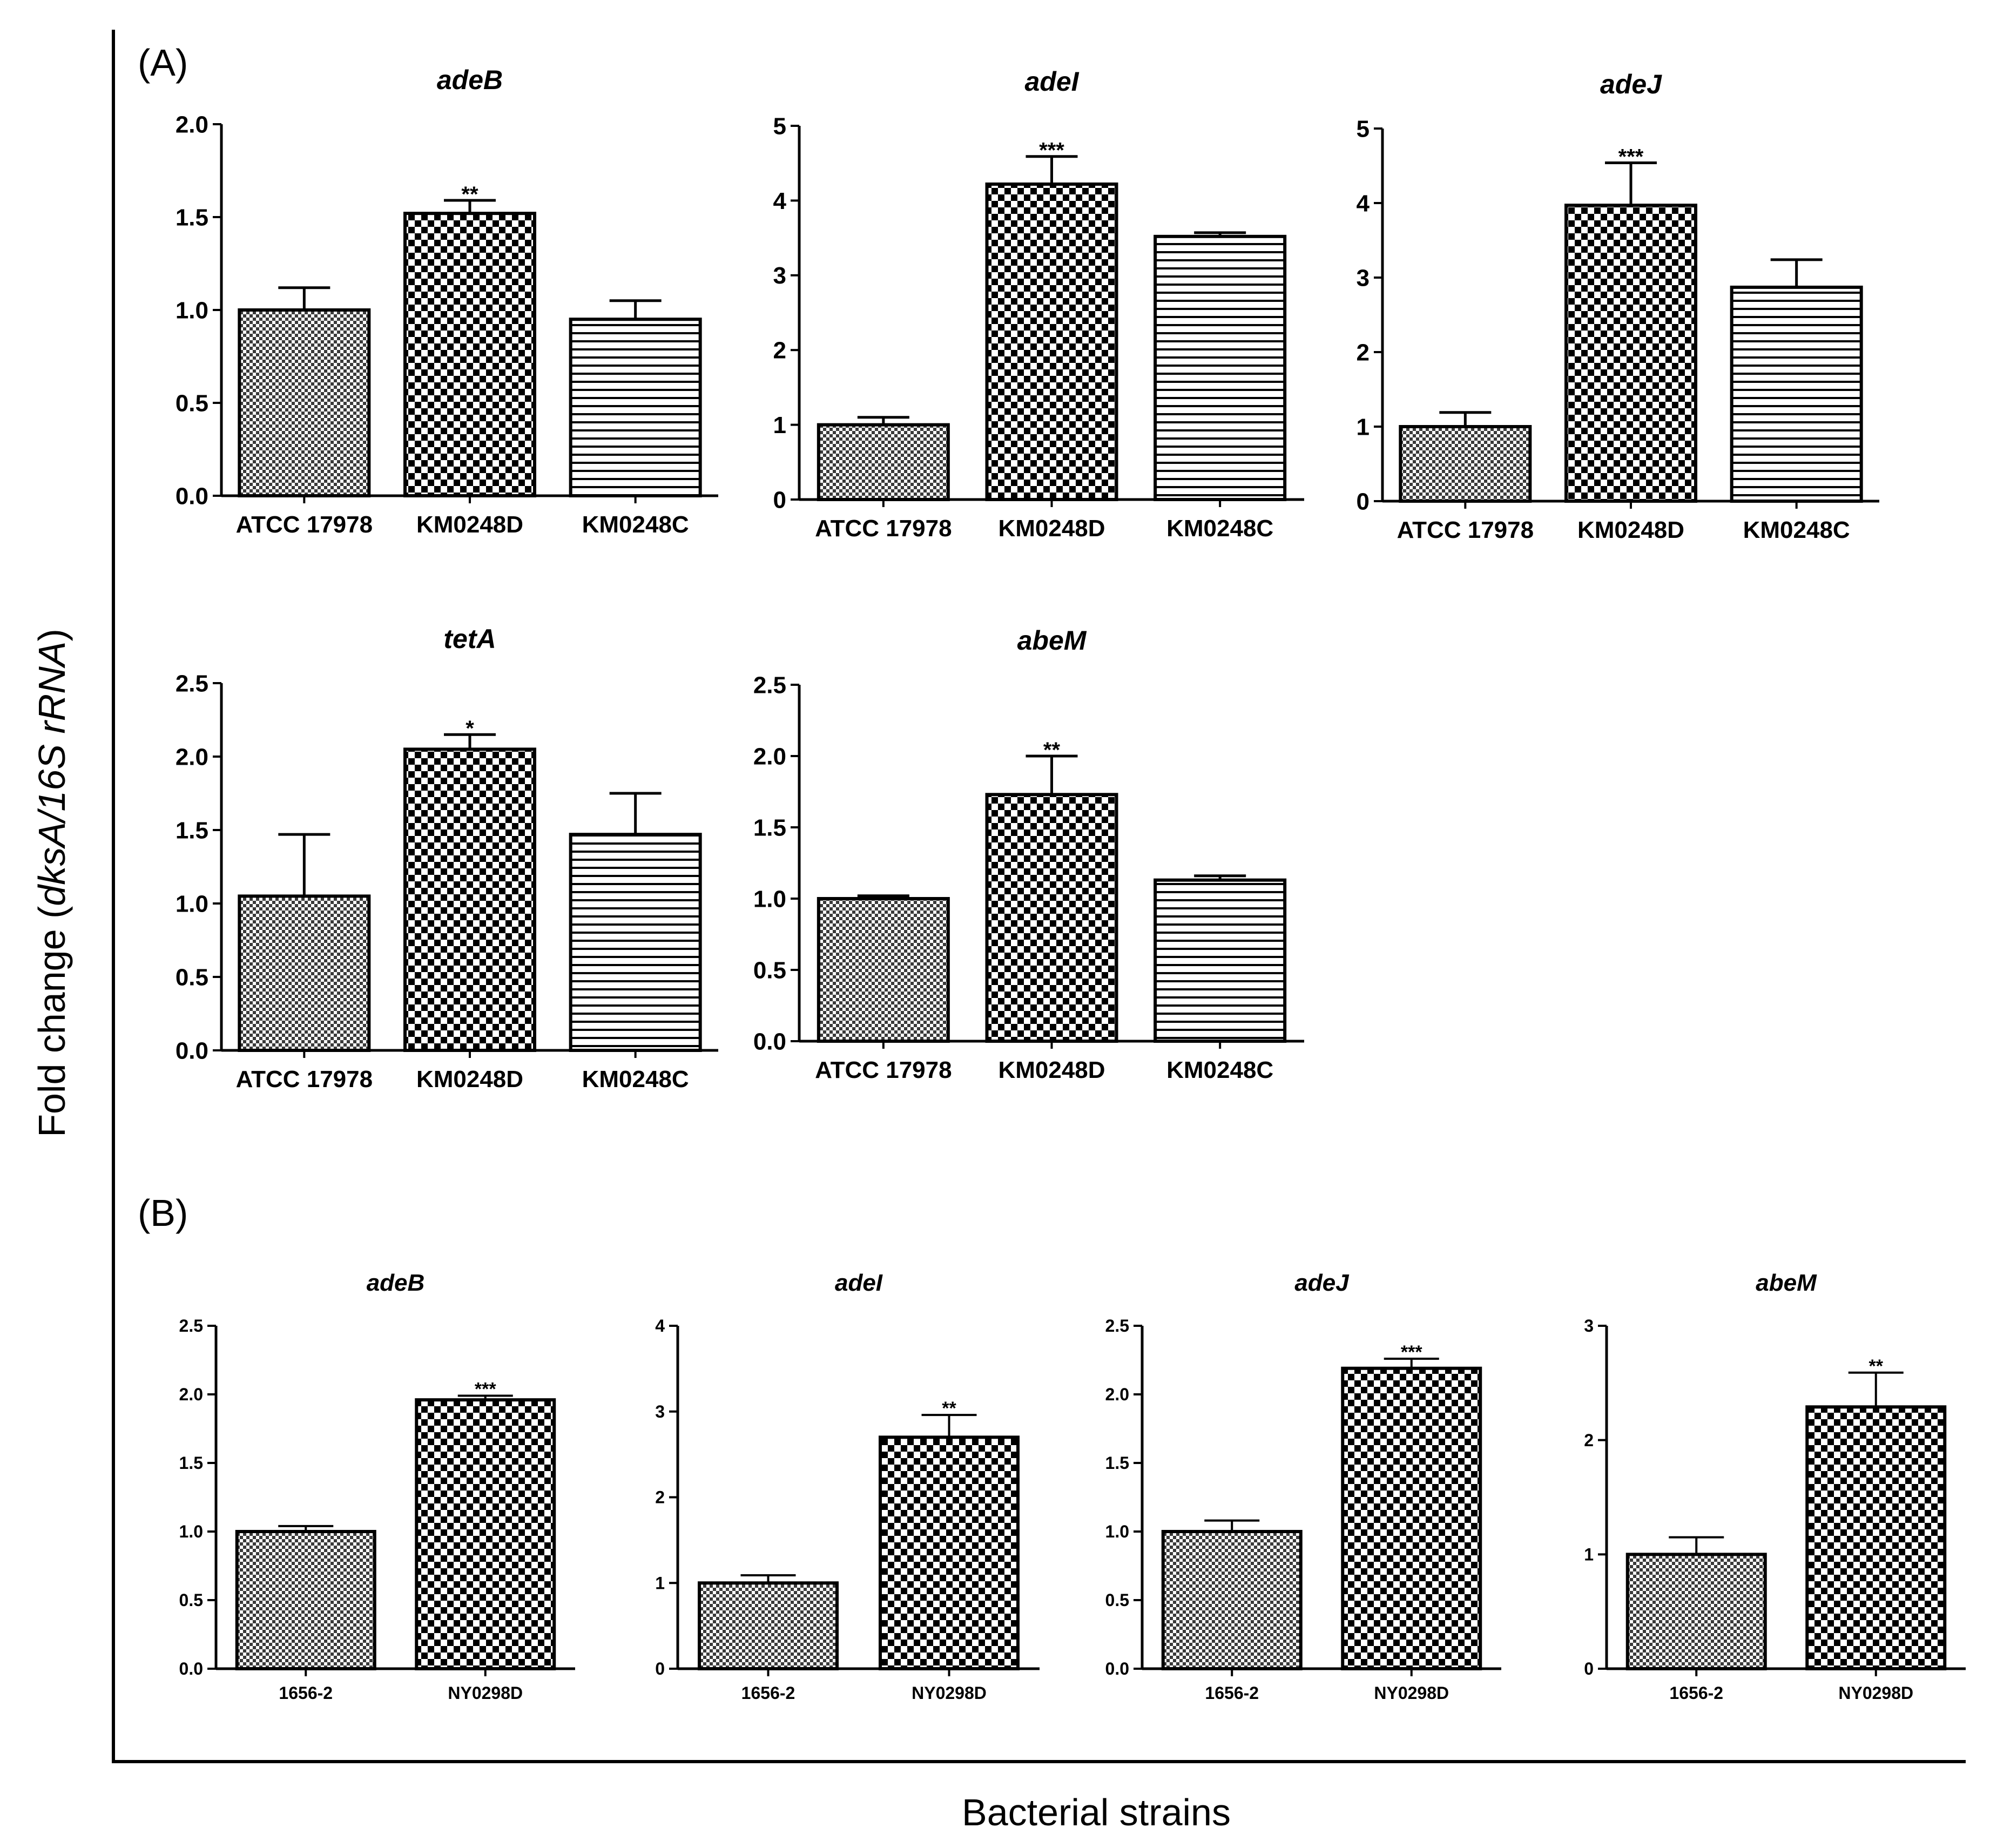  Describe the element at coordinates (1775, 1487) in the screenshot. I see `chart-b-abem: 0 1 2 3 abeM 1656-2 NY0298D **` at that location.